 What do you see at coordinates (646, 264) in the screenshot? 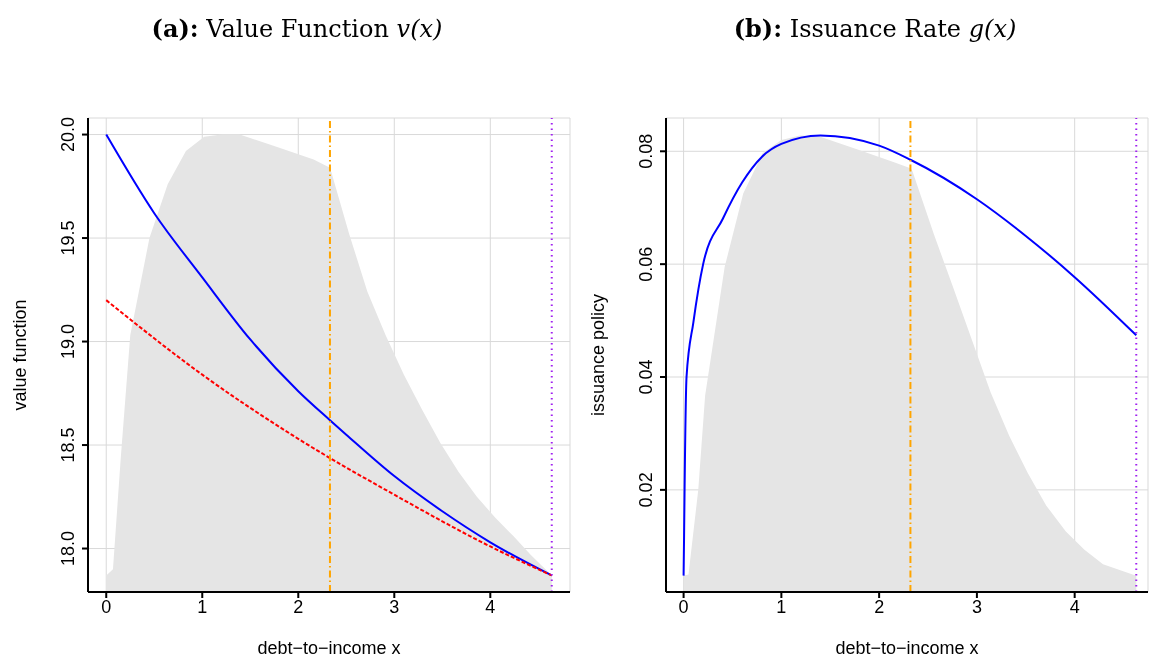
I see `y-tick-label: 0.06` at bounding box center [646, 264].